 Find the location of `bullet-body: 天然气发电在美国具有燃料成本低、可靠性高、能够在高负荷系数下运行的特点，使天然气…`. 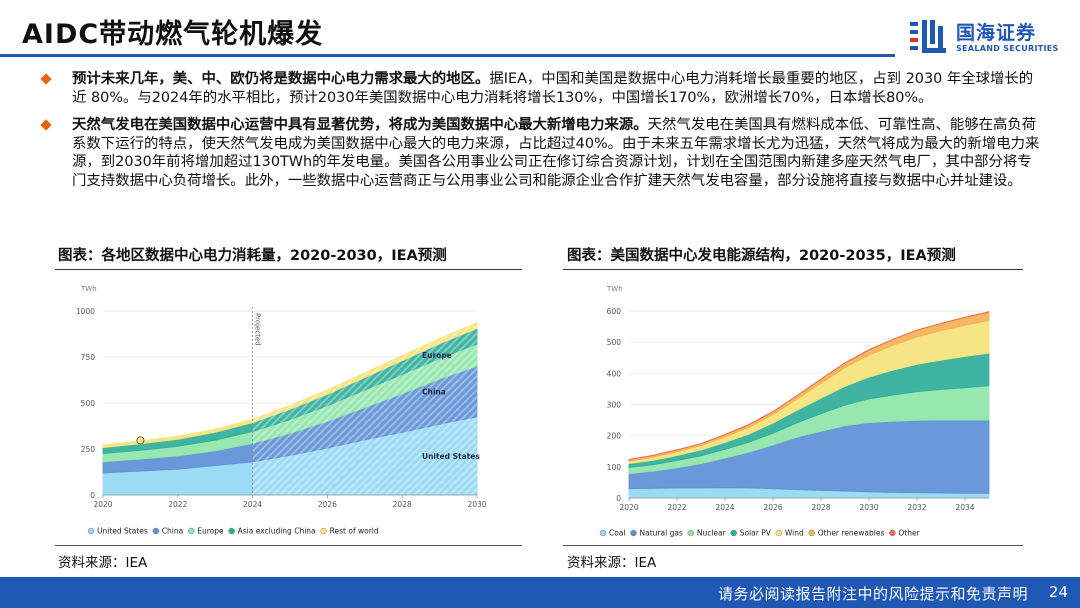

bullet-body: 天然气发电在美国具有燃料成本低、可靠性高、能够在高负荷系数下运行的特点，使天然气… is located at coordinates (556, 153).